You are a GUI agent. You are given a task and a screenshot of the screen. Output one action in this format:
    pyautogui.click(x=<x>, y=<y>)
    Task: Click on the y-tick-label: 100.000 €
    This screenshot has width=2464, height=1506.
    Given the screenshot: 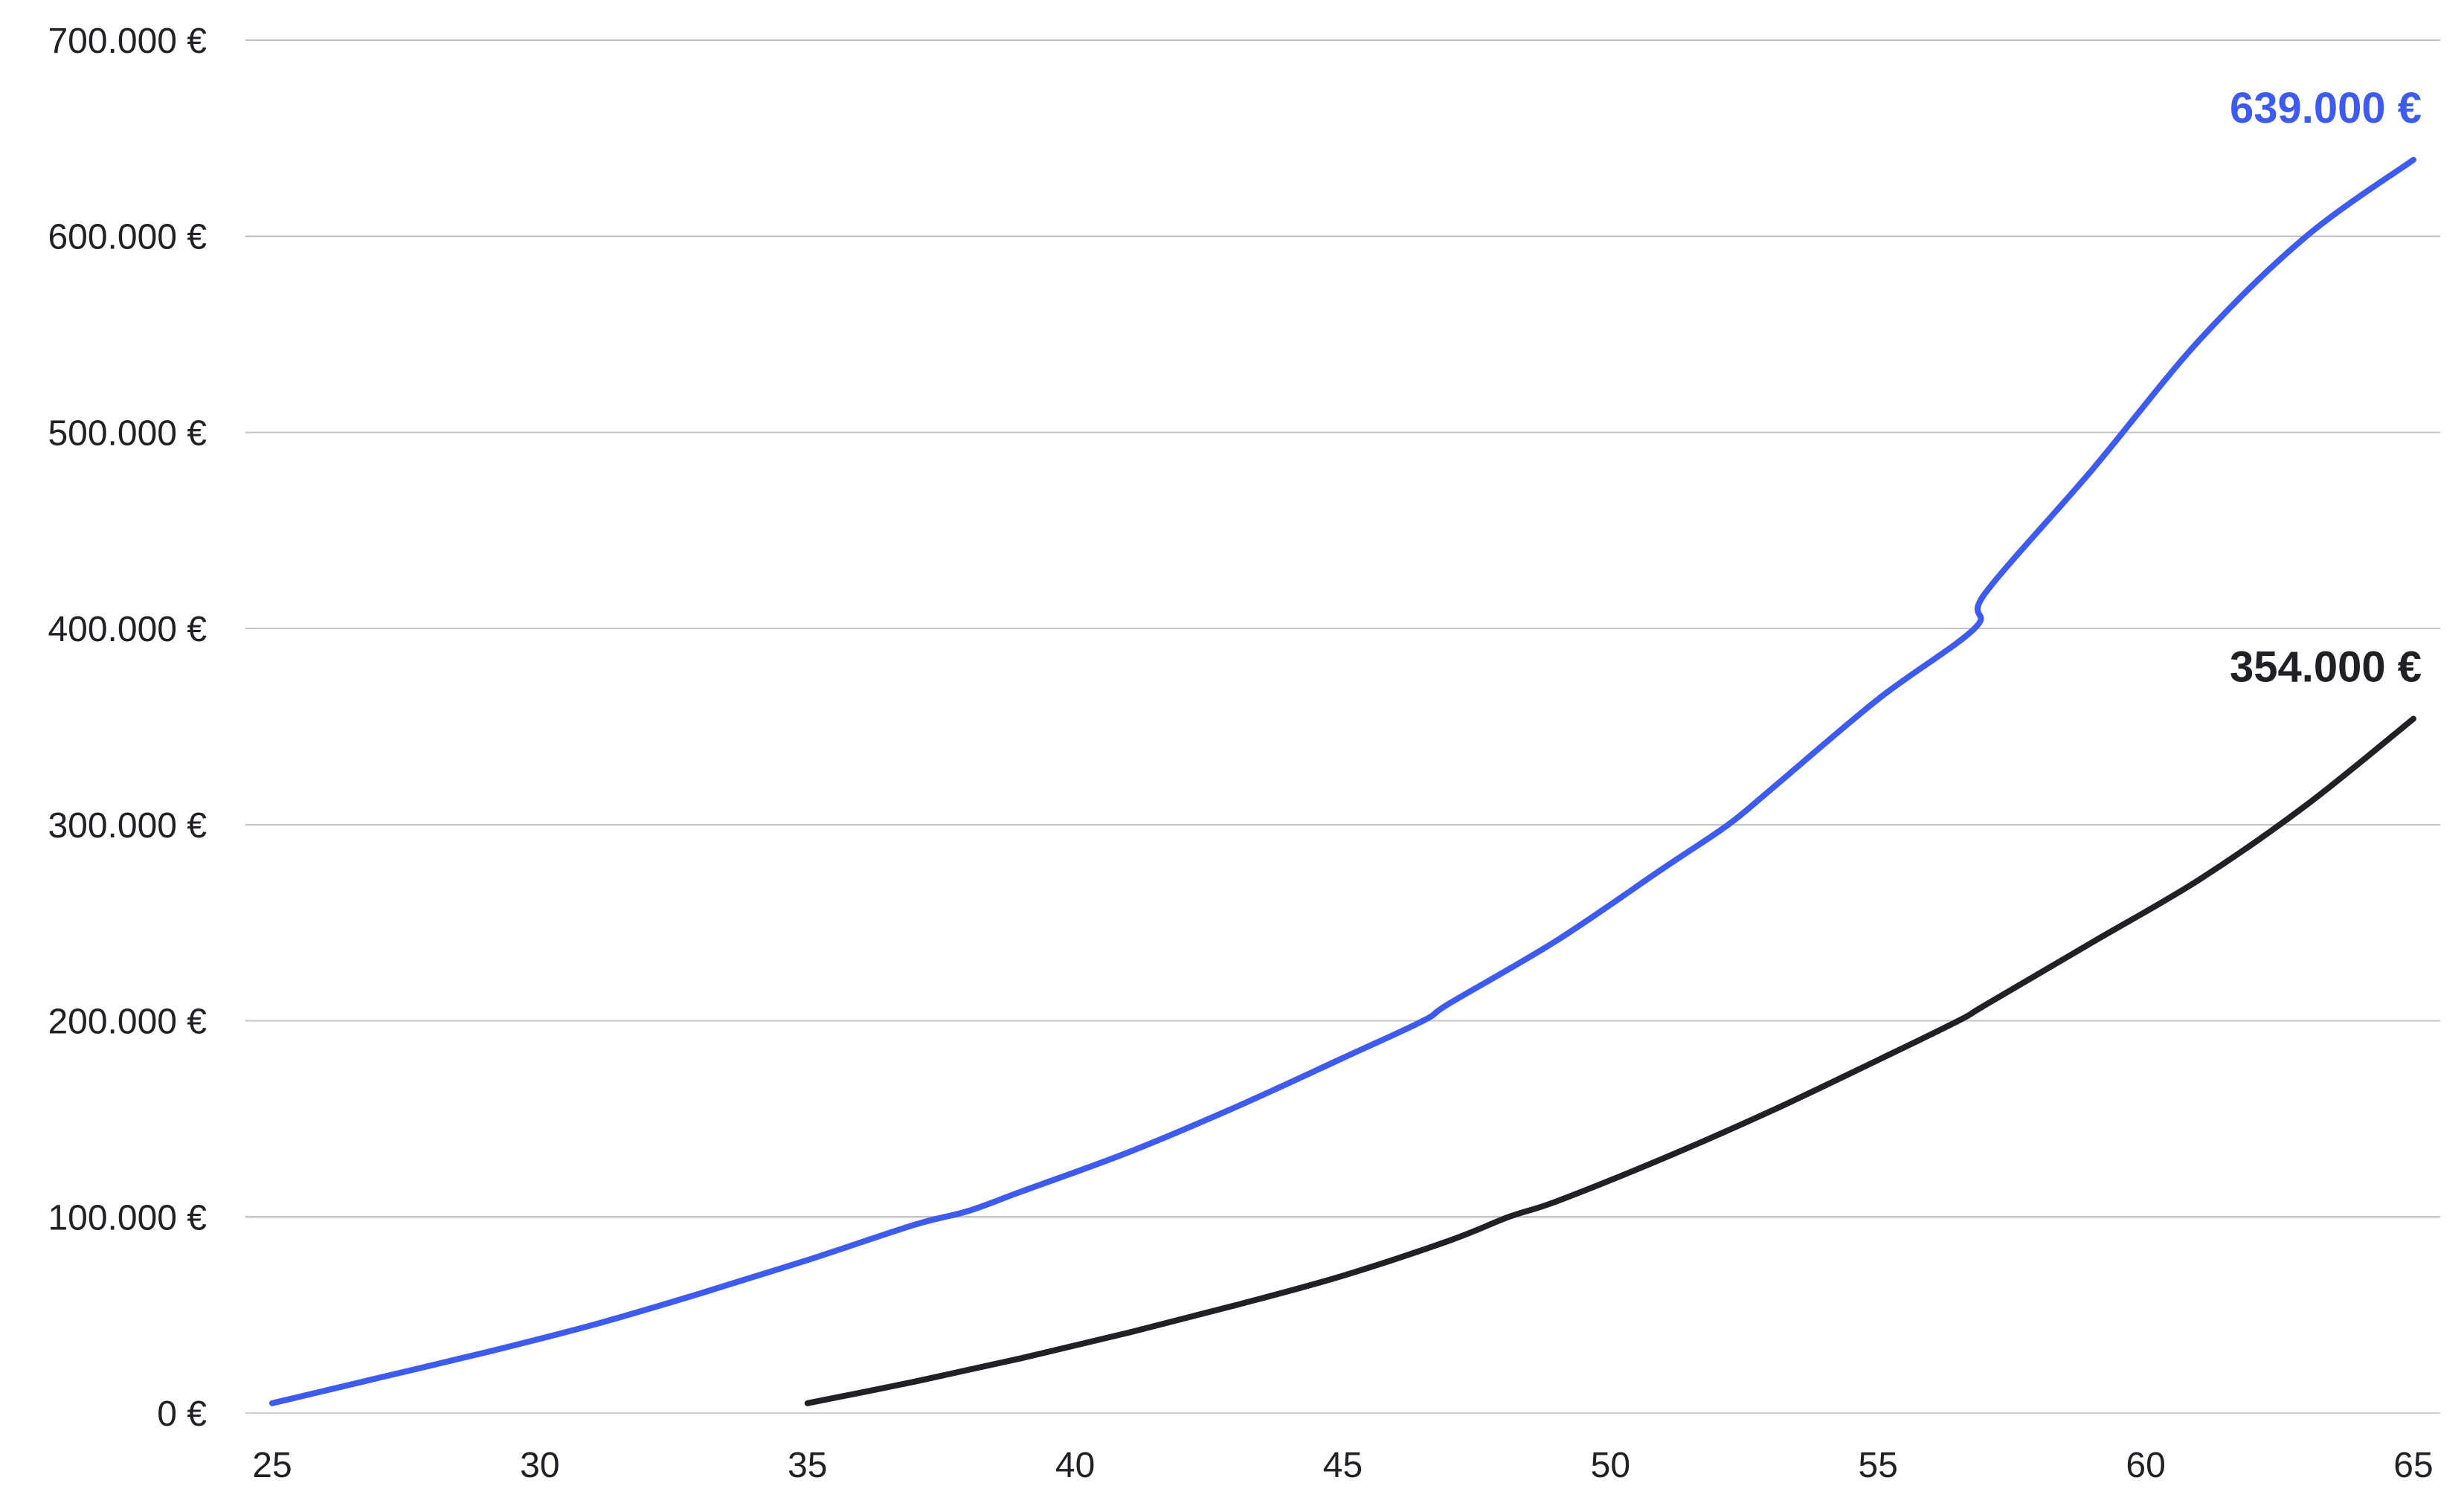 What is the action you would take?
    pyautogui.click(x=127, y=1218)
    